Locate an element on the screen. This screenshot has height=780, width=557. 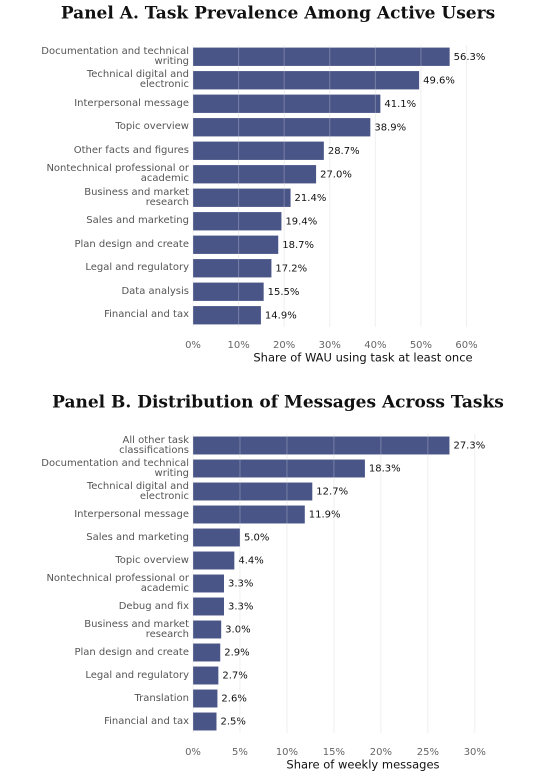
y-tick-label: Debug and fix is located at coordinates (153, 606).